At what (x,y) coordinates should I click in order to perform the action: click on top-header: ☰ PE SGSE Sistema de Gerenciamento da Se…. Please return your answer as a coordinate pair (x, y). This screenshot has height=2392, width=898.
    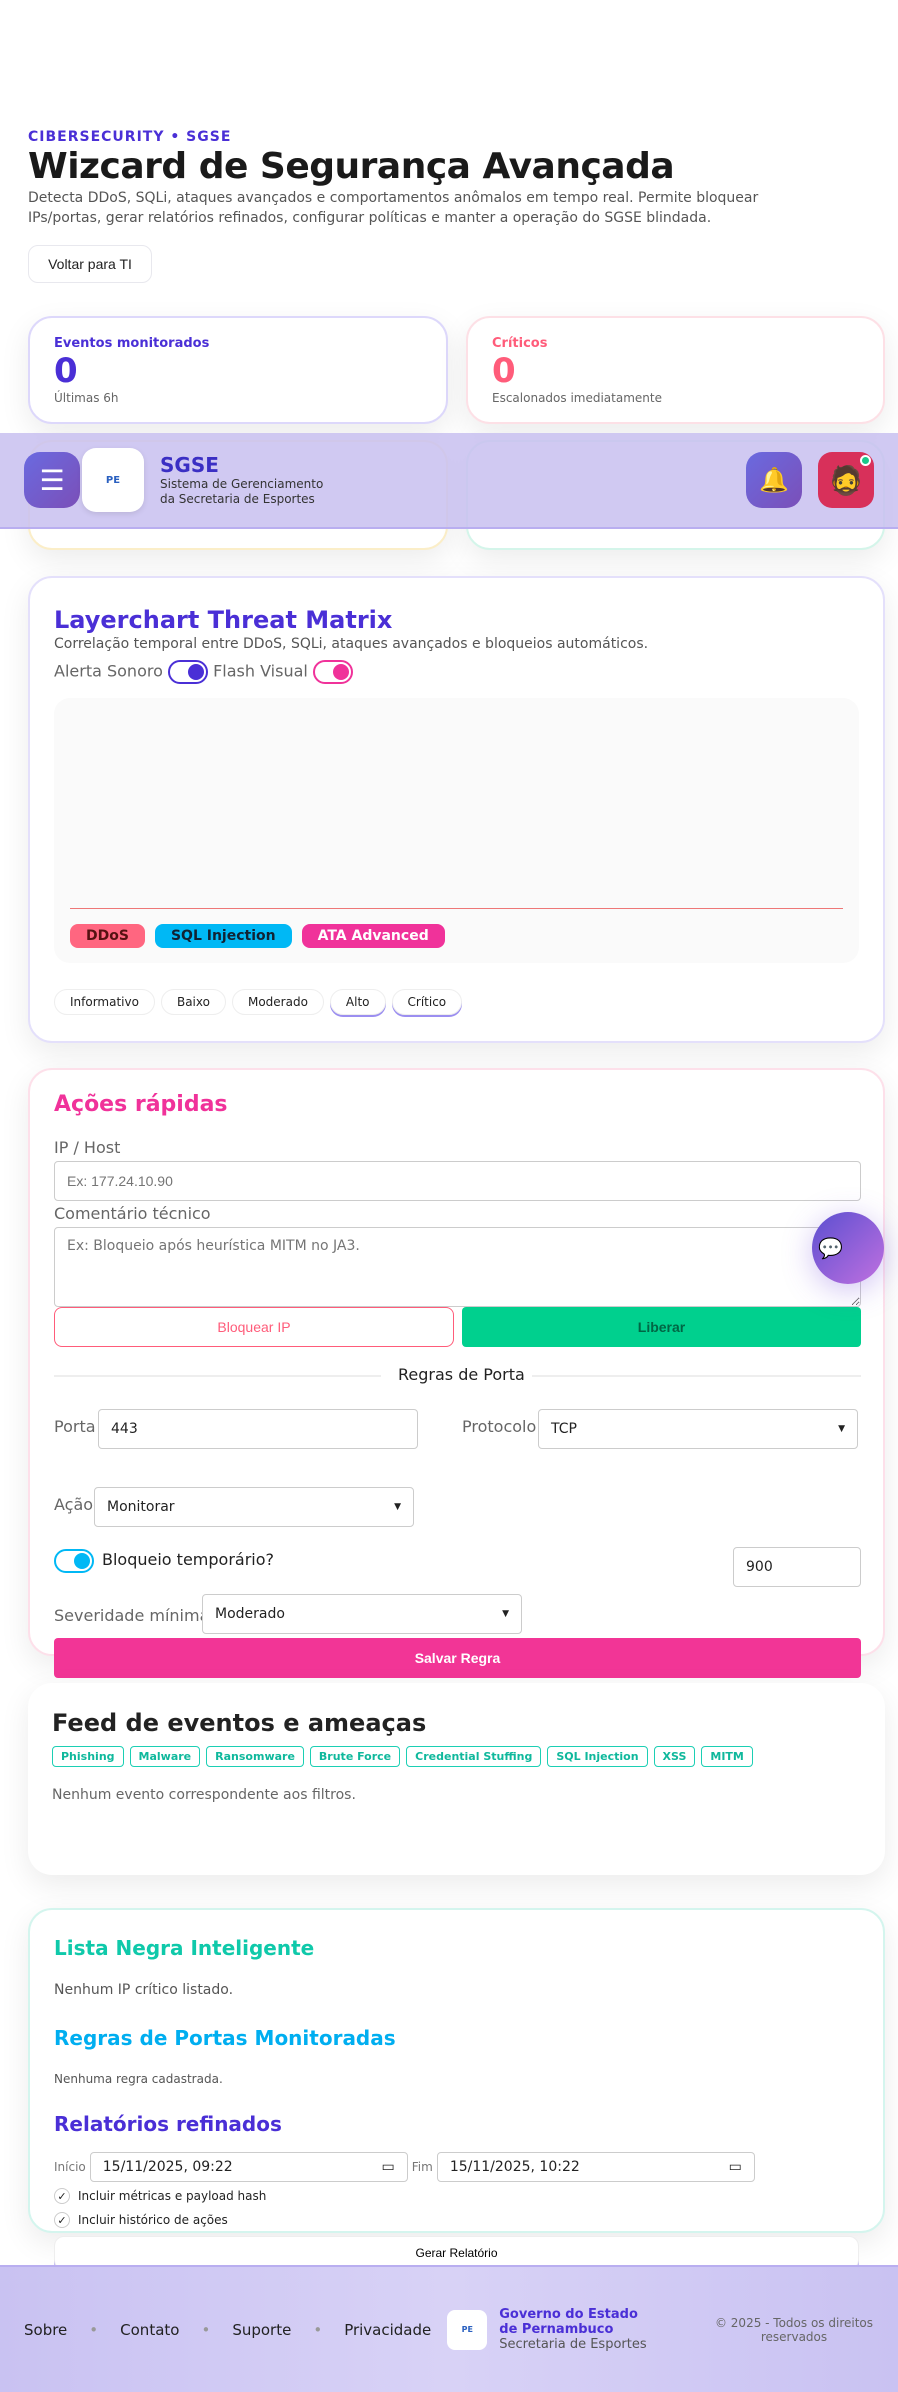
    Looking at the image, I should click on (449, 481).